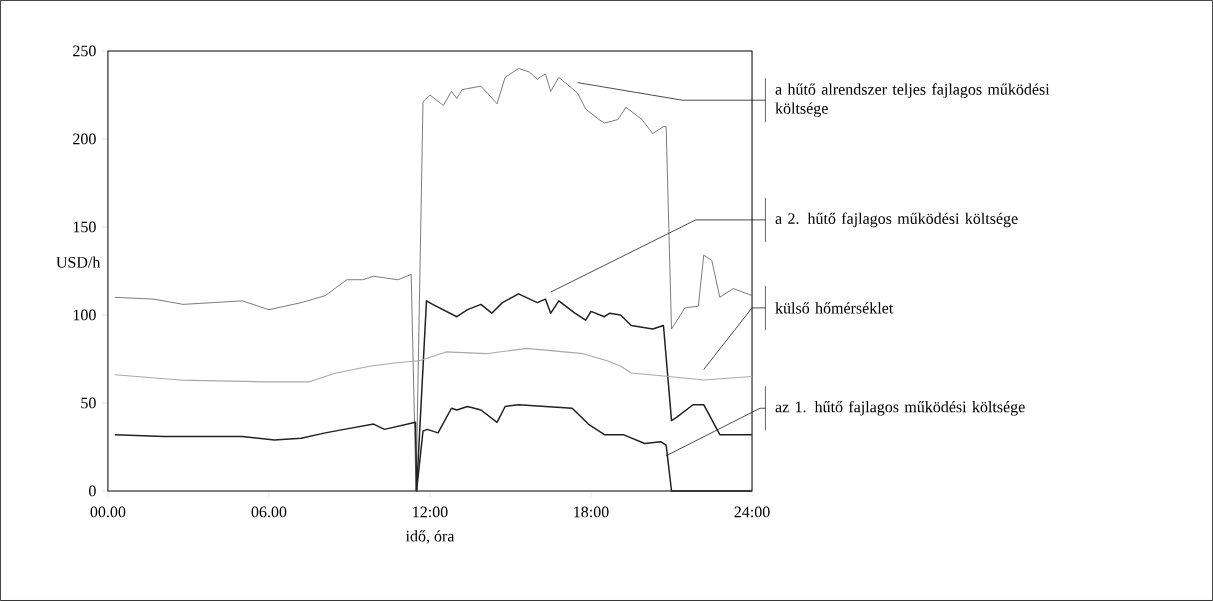  What do you see at coordinates (591, 512) in the screenshot?
I see `x-tick-label: 18:00` at bounding box center [591, 512].